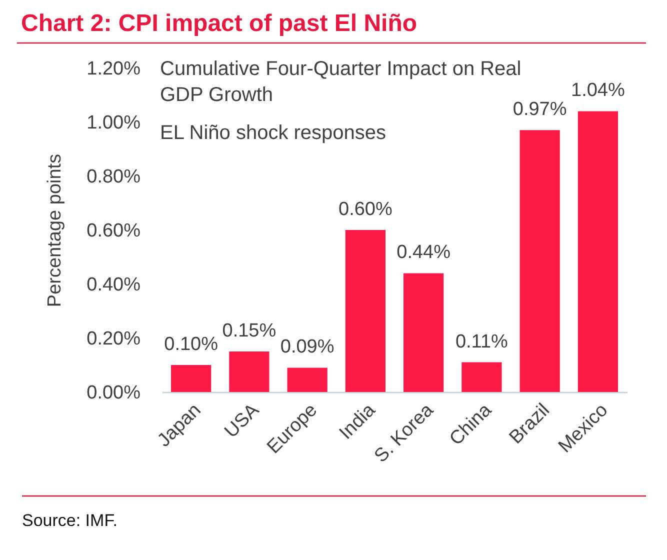 The width and height of the screenshot is (667, 560). Describe the element at coordinates (113, 285) in the screenshot. I see `y-tick-label: 0.40%` at that location.